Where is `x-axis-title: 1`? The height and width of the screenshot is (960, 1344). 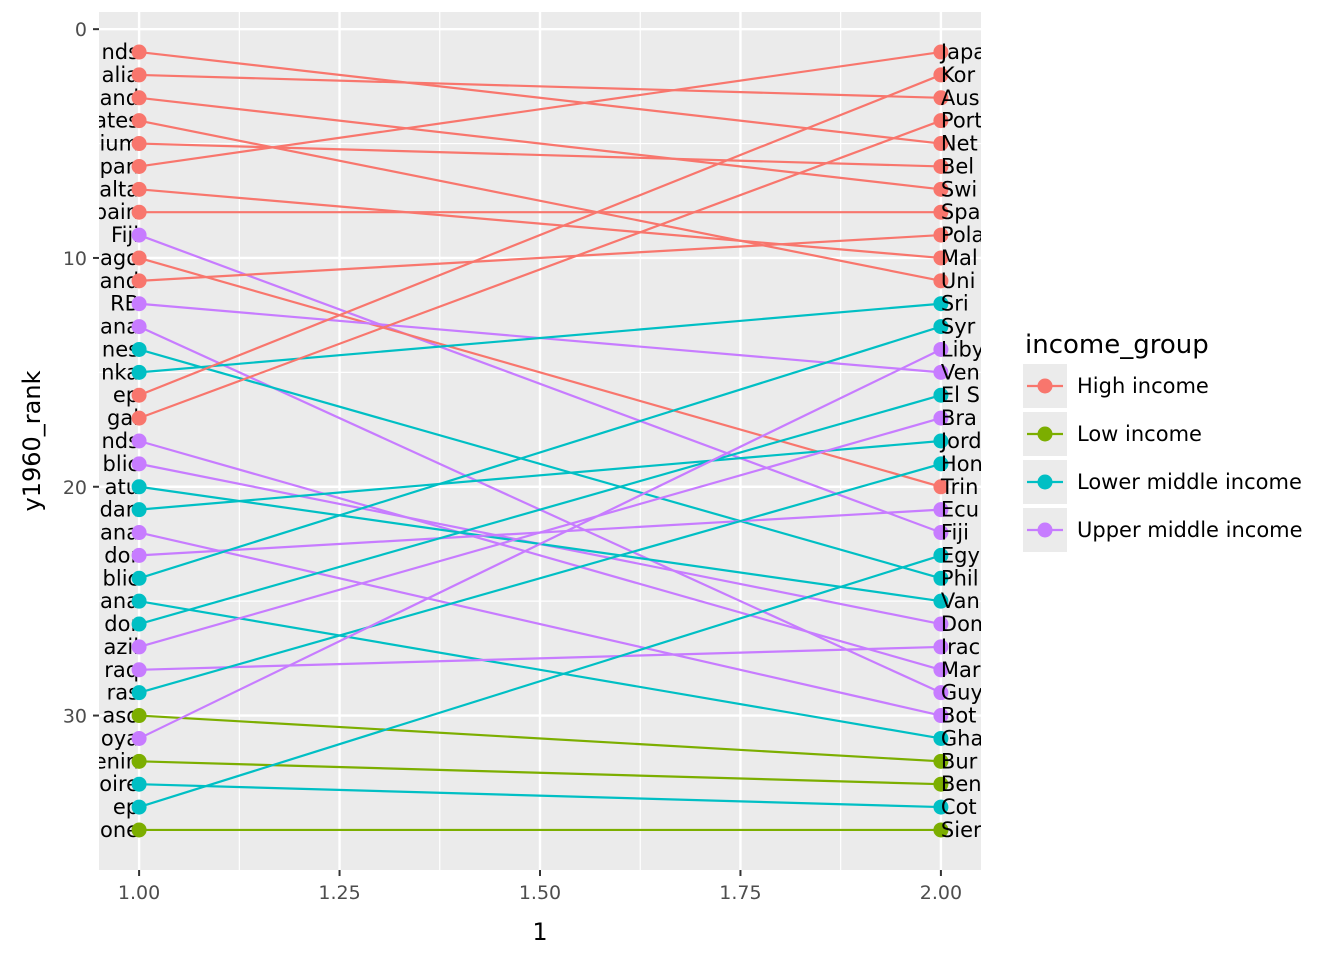 x-axis-title: 1 is located at coordinates (539, 932).